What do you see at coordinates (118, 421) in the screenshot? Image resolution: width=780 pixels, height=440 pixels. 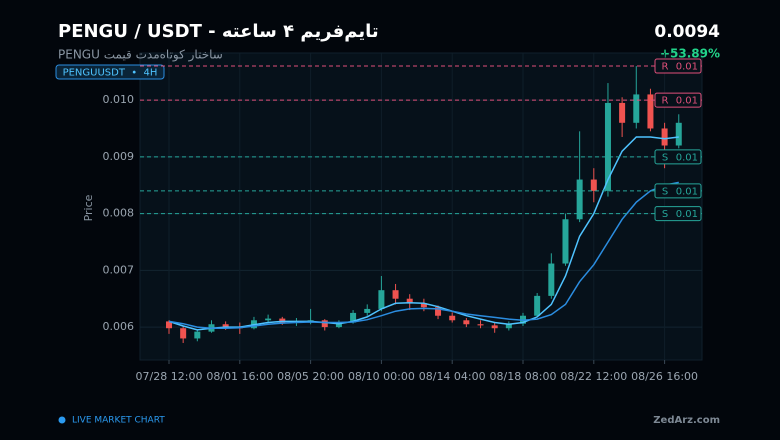 I see `footer-left: LIVE MARKET CHART` at bounding box center [118, 421].